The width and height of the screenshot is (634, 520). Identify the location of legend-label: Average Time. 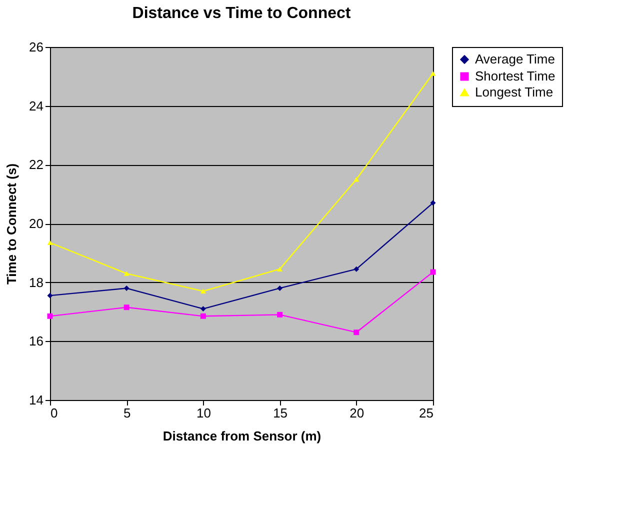
(515, 59).